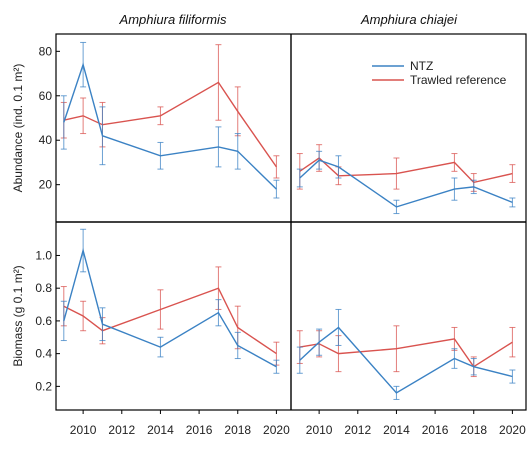 The image size is (532, 450). I want to click on y-axis-label: Biomass (g 0.1 m²), so click(18, 315).